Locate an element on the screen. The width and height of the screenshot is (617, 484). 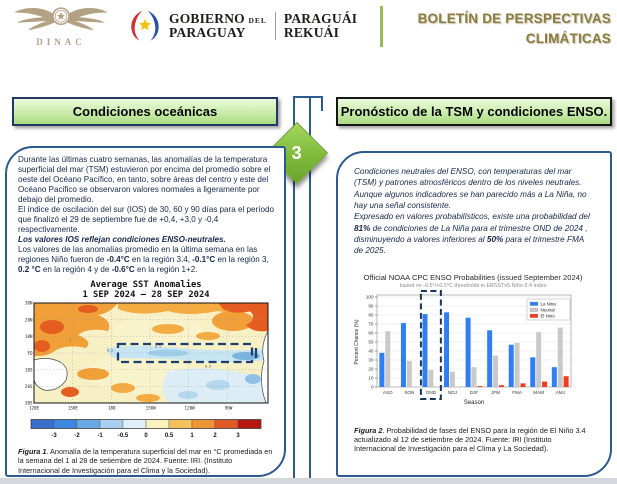
svg-text: 20 is located at coordinates (371, 368).